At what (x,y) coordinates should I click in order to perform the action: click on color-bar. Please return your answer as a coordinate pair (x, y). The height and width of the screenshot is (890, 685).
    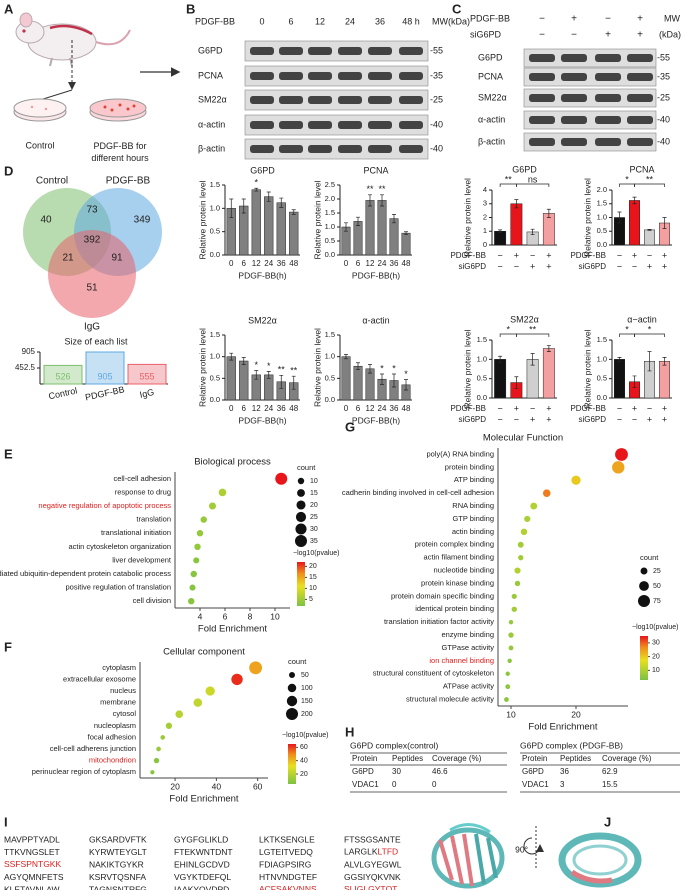
    Looking at the image, I should click on (644, 658).